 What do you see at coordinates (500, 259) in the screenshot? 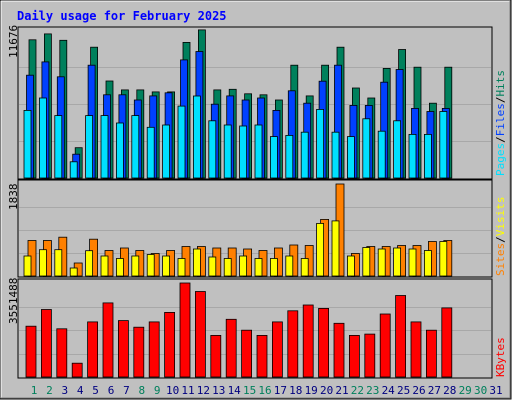
I see `legend-sites: Sites` at bounding box center [500, 259].